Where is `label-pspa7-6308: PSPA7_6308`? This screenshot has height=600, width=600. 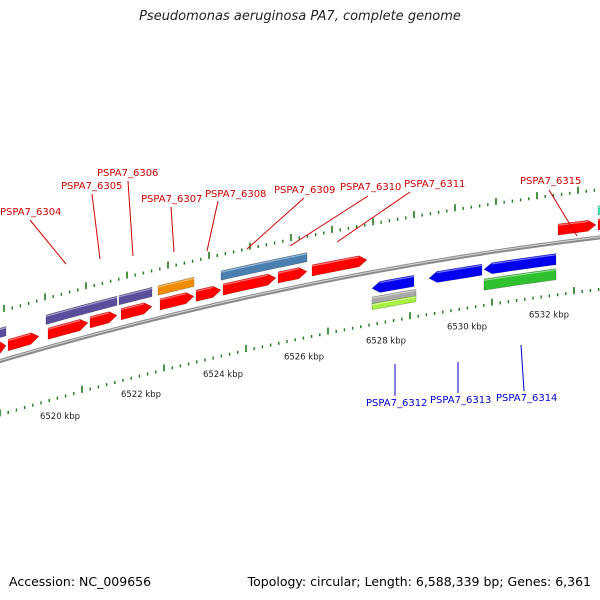
label-pspa7-6308: PSPA7_6308 is located at coordinates (235, 220).